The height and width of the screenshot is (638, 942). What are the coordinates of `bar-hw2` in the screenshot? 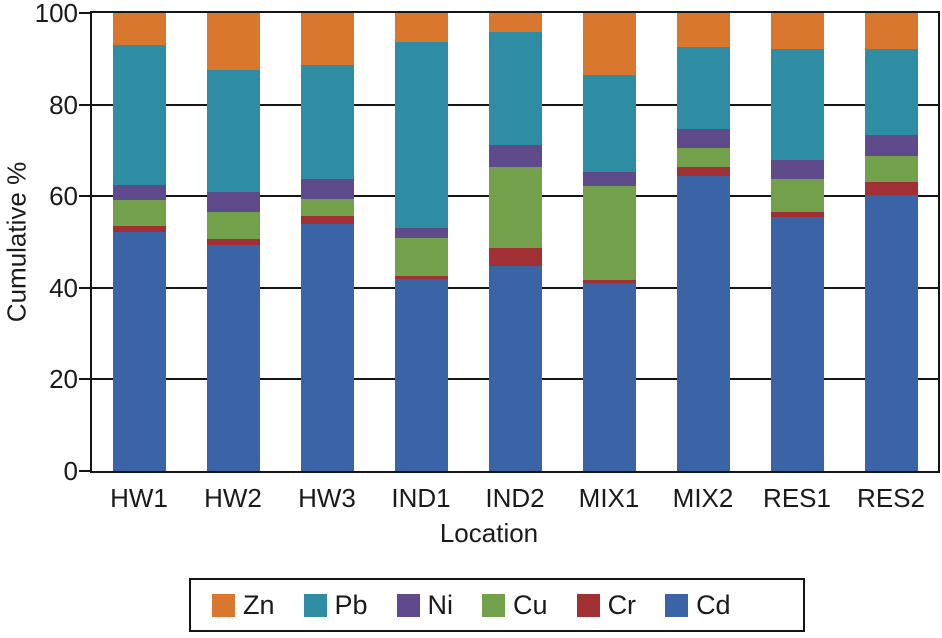 It's located at (233, 242).